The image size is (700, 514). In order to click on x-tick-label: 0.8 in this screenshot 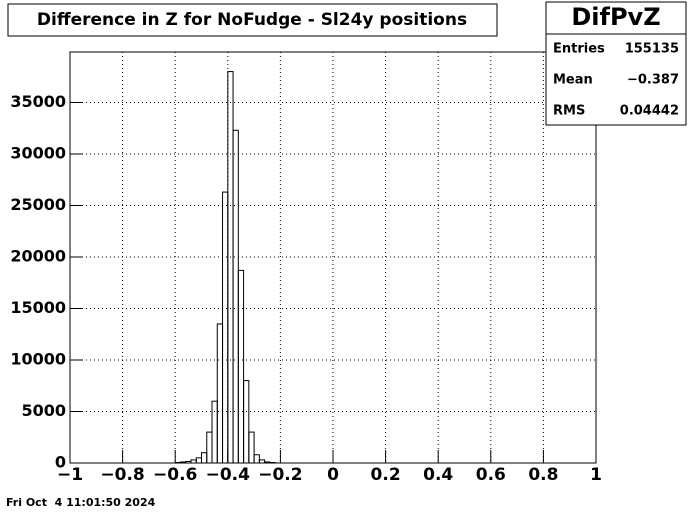, I will do `click(543, 475)`.